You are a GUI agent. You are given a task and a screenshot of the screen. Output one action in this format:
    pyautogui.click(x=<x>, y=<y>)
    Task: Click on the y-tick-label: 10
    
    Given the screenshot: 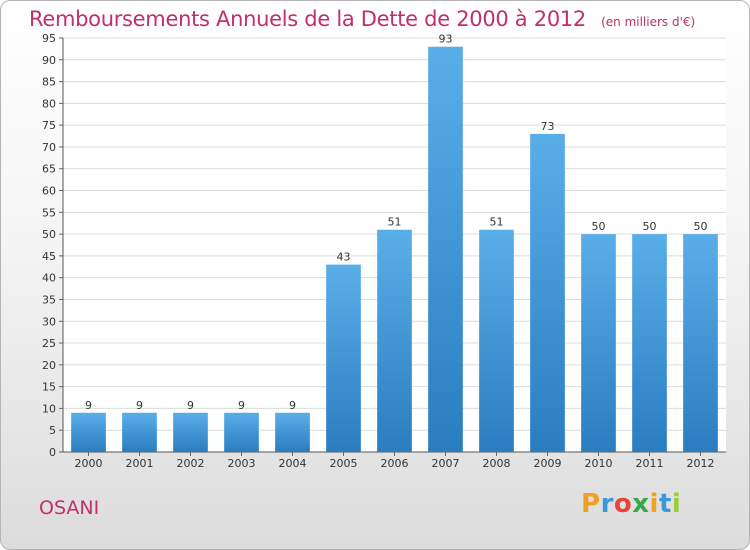 What is the action you would take?
    pyautogui.click(x=49, y=408)
    